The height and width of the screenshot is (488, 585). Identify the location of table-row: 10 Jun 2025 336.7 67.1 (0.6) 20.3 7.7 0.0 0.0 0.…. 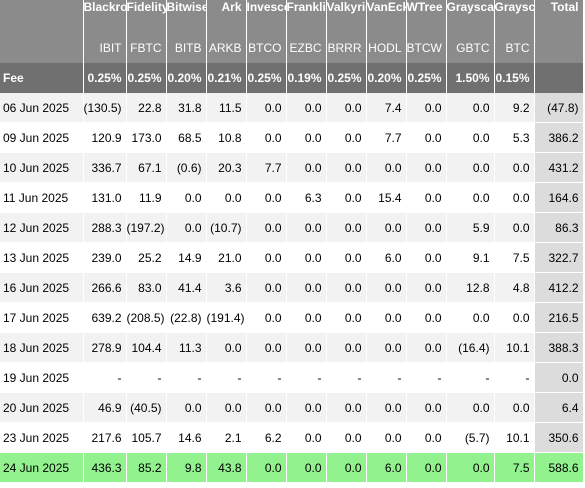
(292, 167).